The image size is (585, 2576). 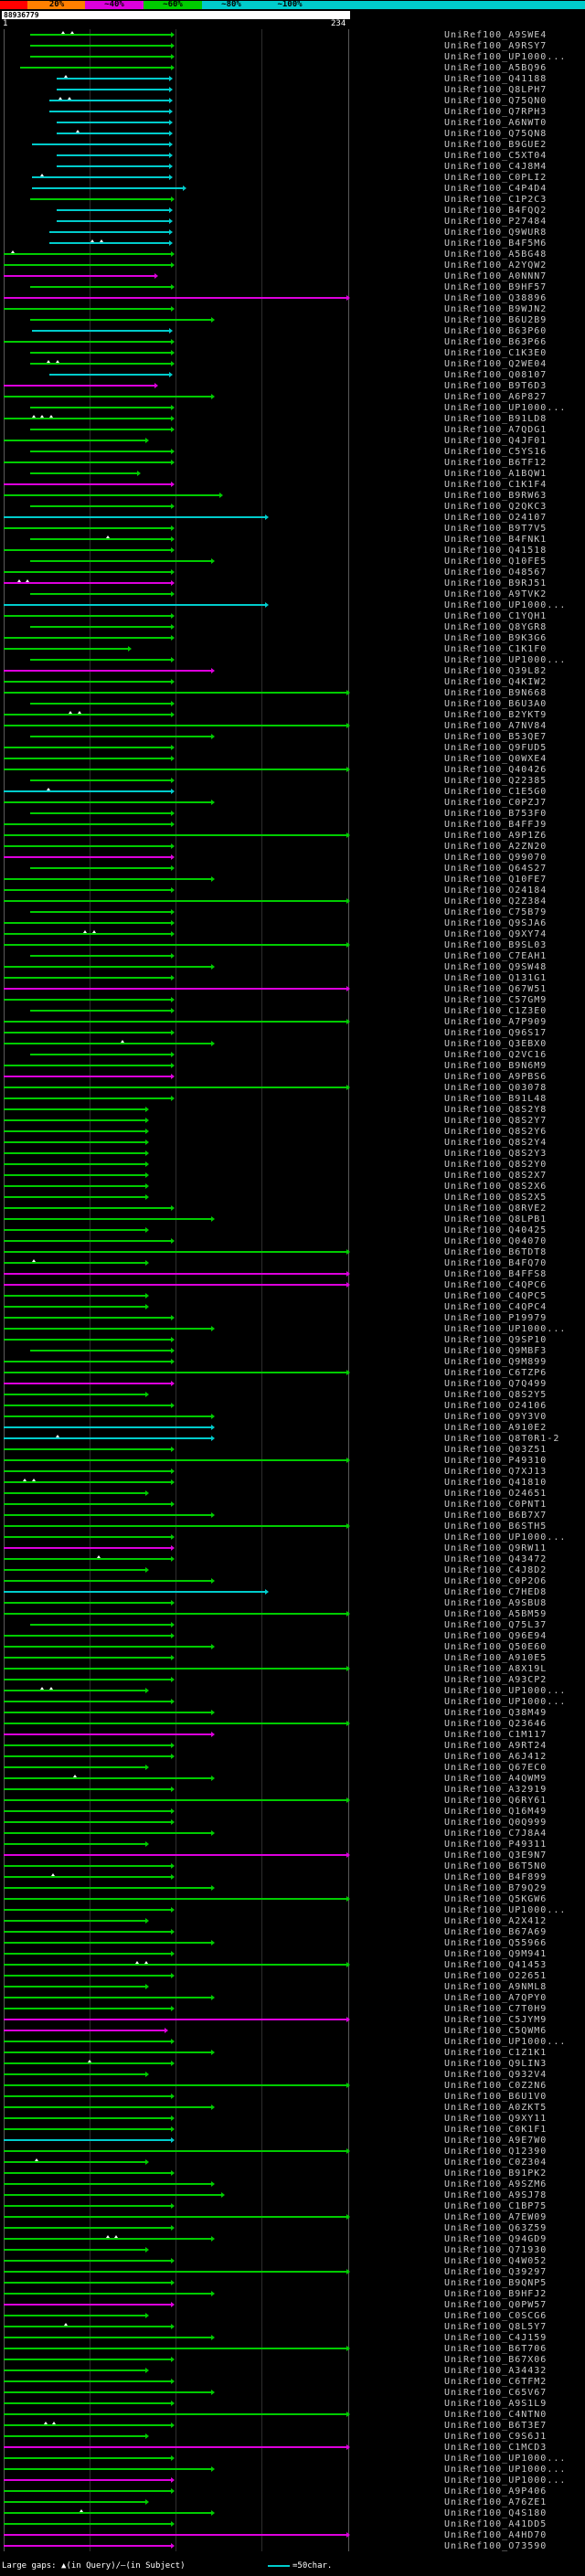 What do you see at coordinates (496, 726) in the screenshot?
I see `hit-label: UniRef100_A7NV84` at bounding box center [496, 726].